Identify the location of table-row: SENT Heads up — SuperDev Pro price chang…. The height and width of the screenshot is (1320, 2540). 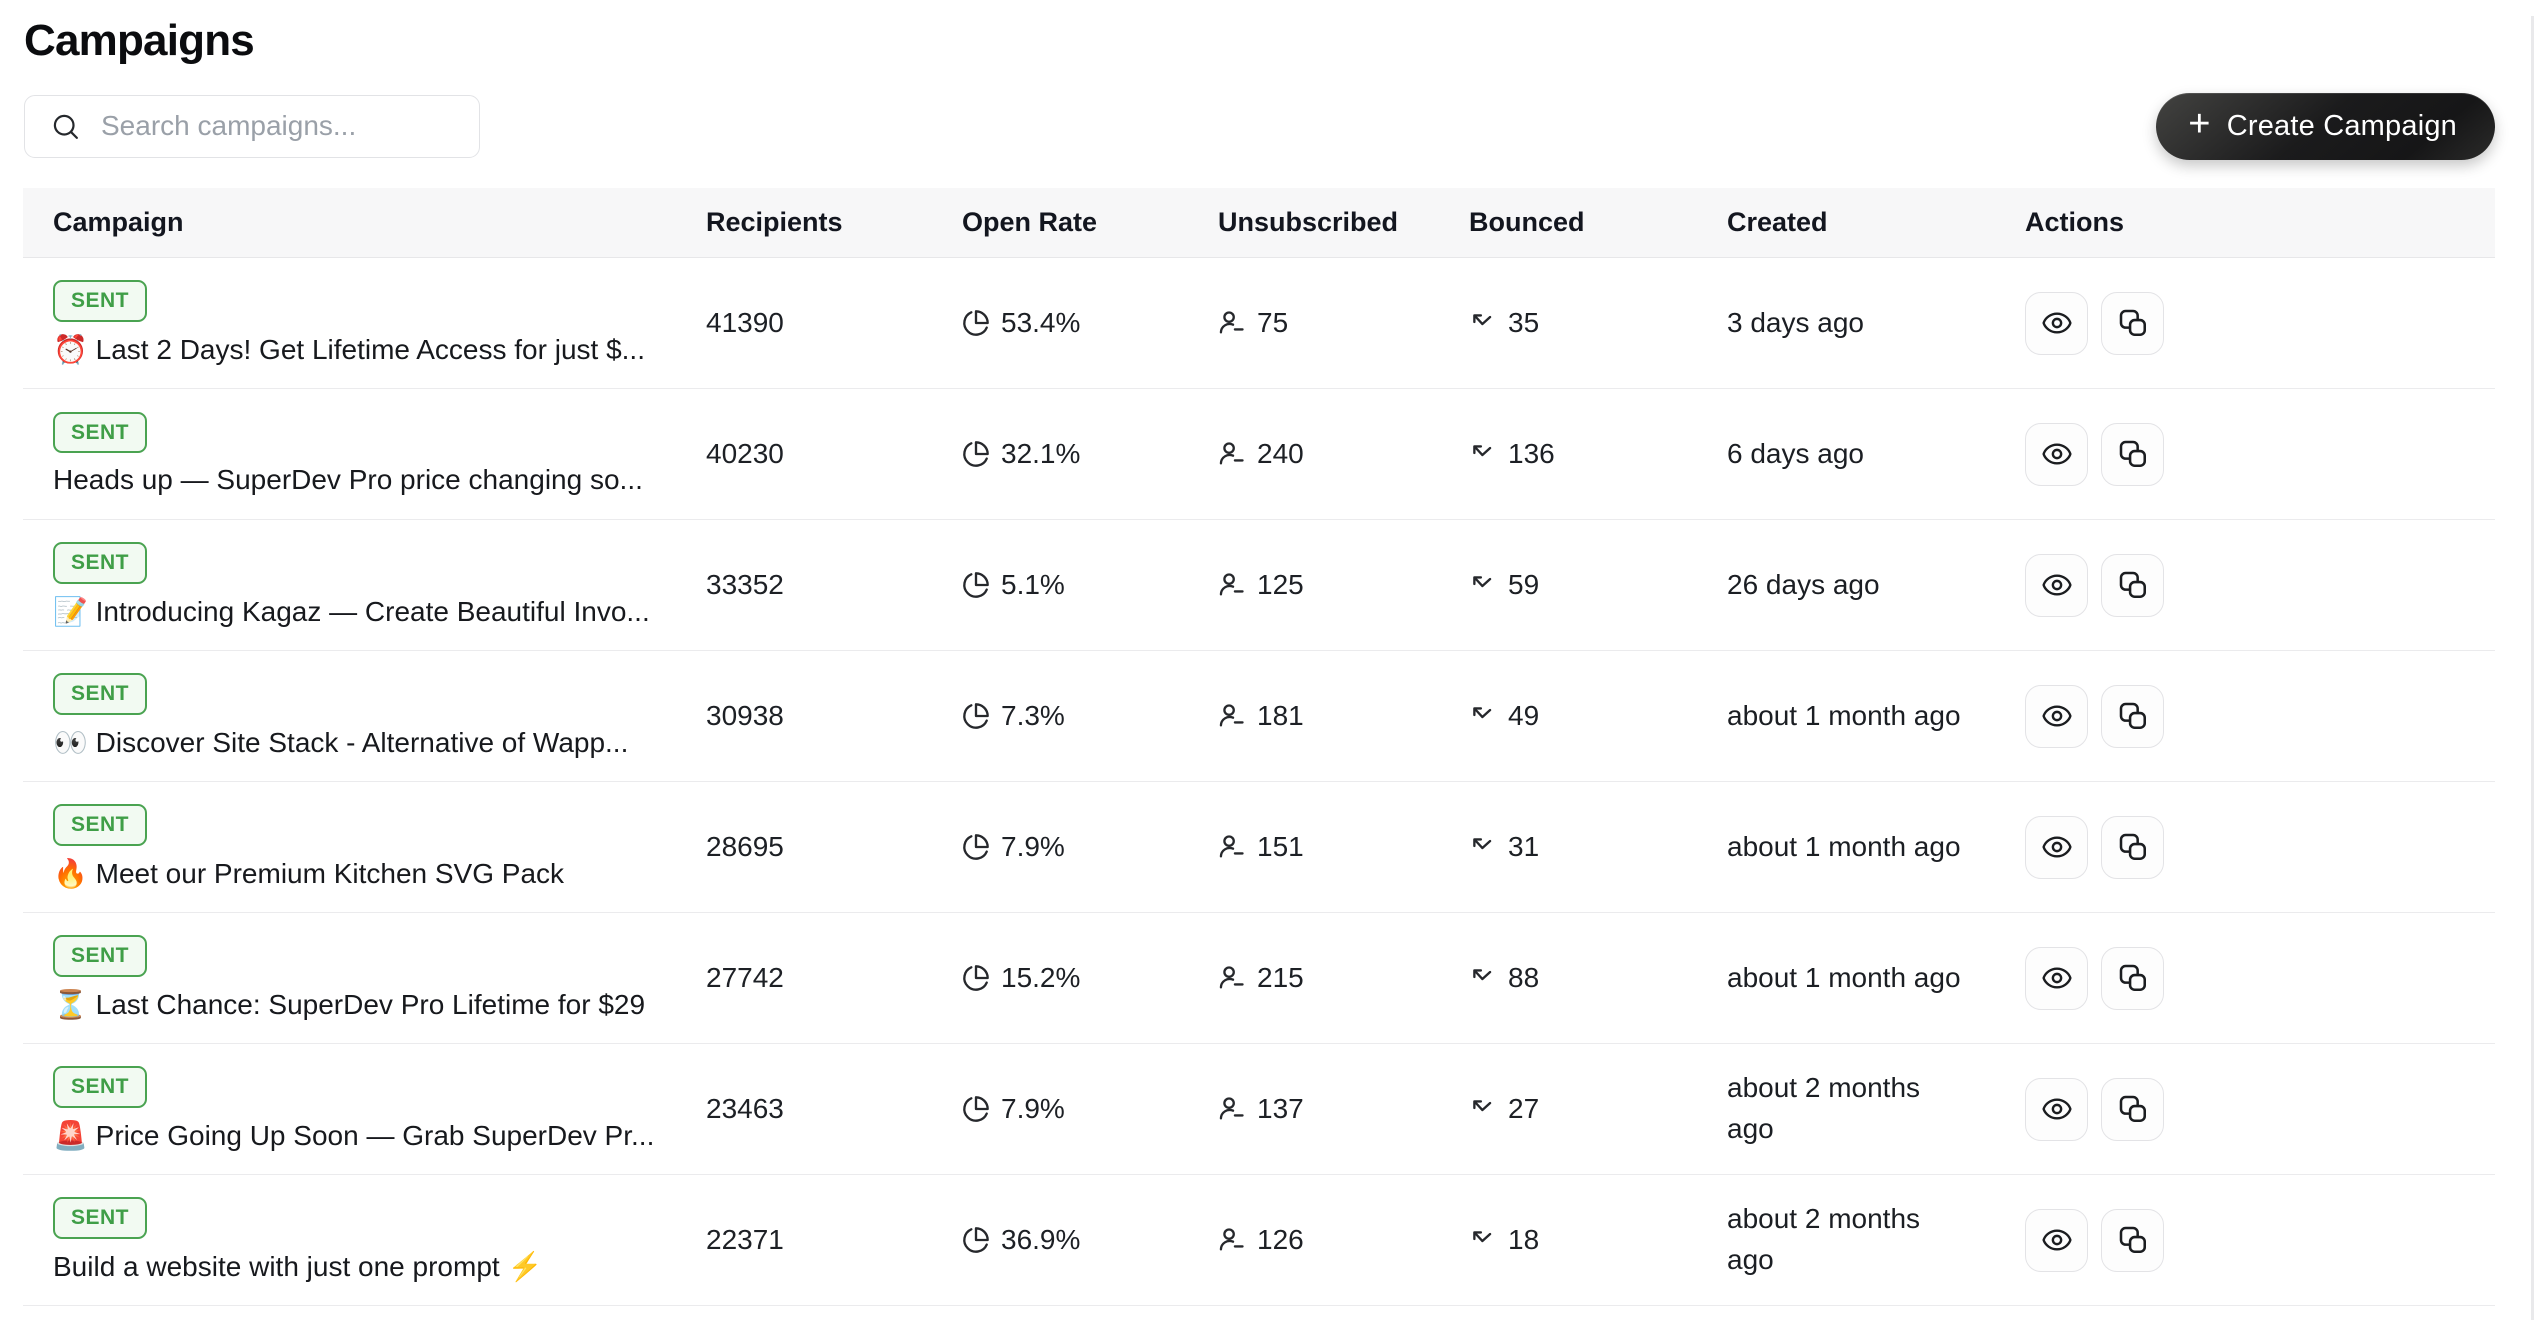
(1259, 454).